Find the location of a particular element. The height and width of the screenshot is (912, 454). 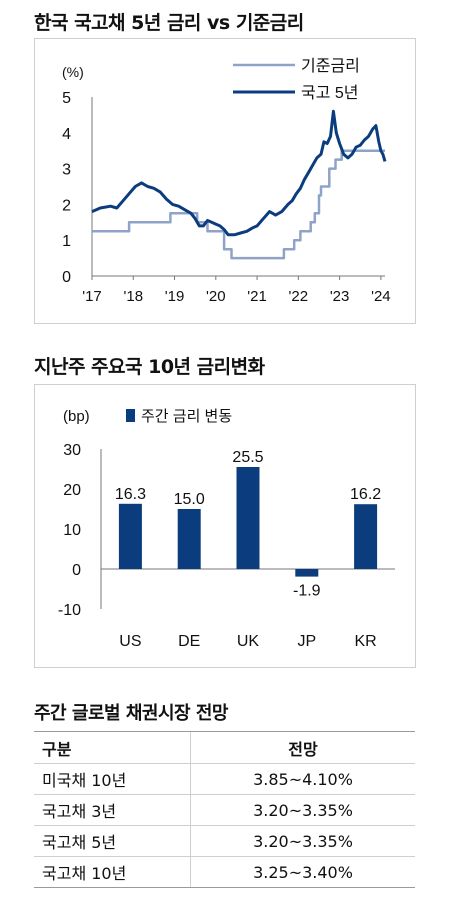

table-cell-outlook: 3.85~4.10% is located at coordinates (302, 779).